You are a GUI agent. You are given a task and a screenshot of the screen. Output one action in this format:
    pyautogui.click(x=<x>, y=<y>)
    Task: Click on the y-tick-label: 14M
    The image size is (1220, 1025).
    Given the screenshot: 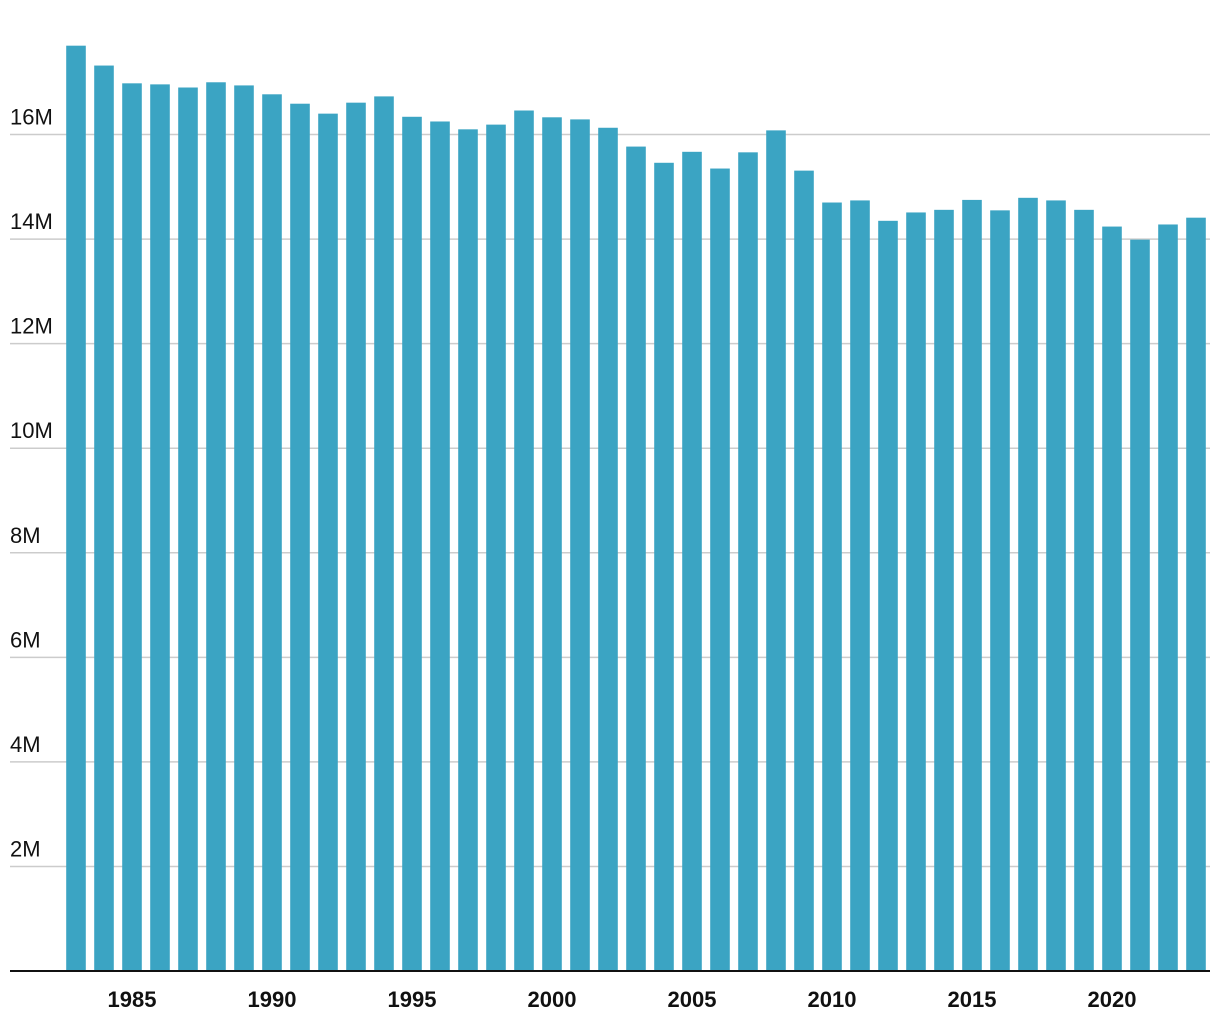 What is the action you would take?
    pyautogui.click(x=31, y=221)
    